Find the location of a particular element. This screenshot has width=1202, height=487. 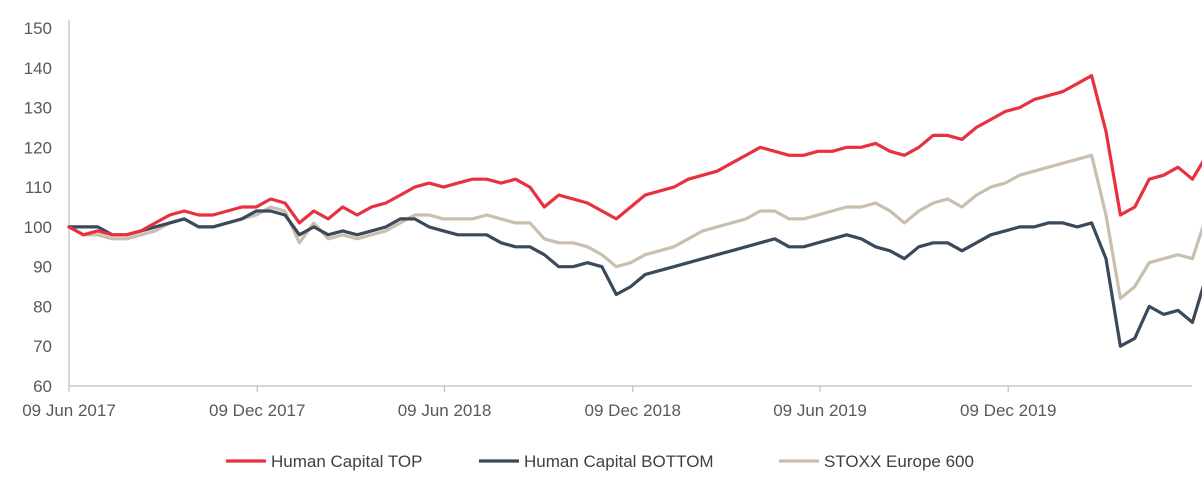

y-axis: 60 70 80 90 100 110 120 130 140 150 is located at coordinates (47, 207).